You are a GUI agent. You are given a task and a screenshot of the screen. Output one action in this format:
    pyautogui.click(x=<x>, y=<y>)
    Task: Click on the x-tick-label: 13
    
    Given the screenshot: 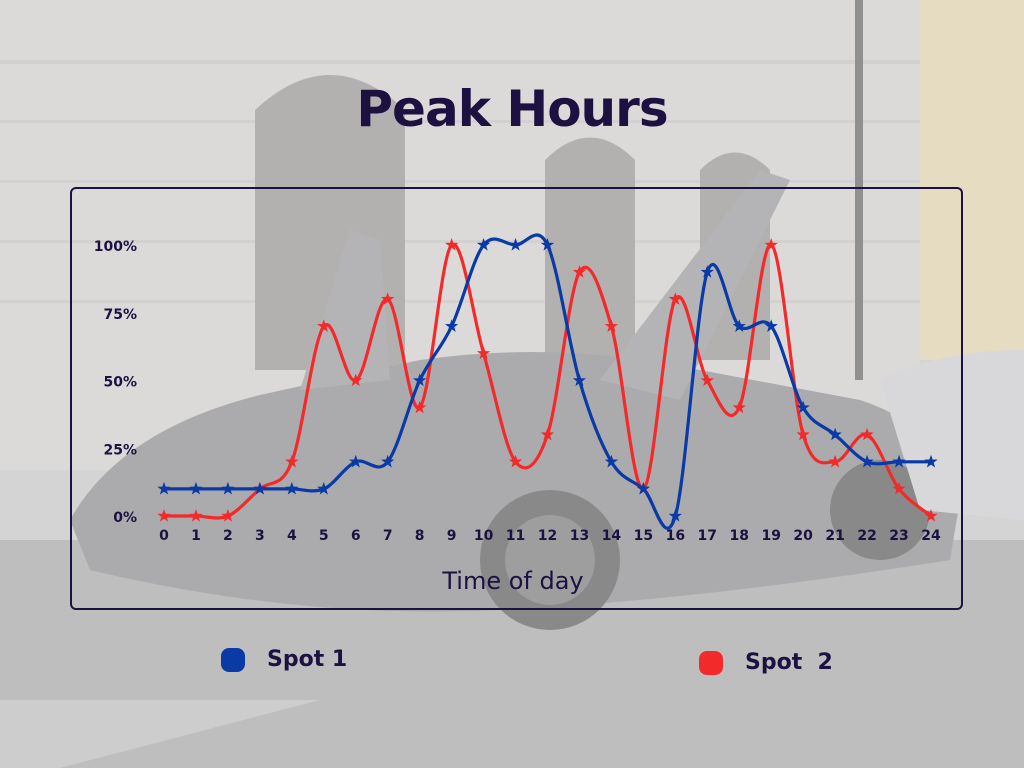 What is the action you would take?
    pyautogui.click(x=579, y=536)
    